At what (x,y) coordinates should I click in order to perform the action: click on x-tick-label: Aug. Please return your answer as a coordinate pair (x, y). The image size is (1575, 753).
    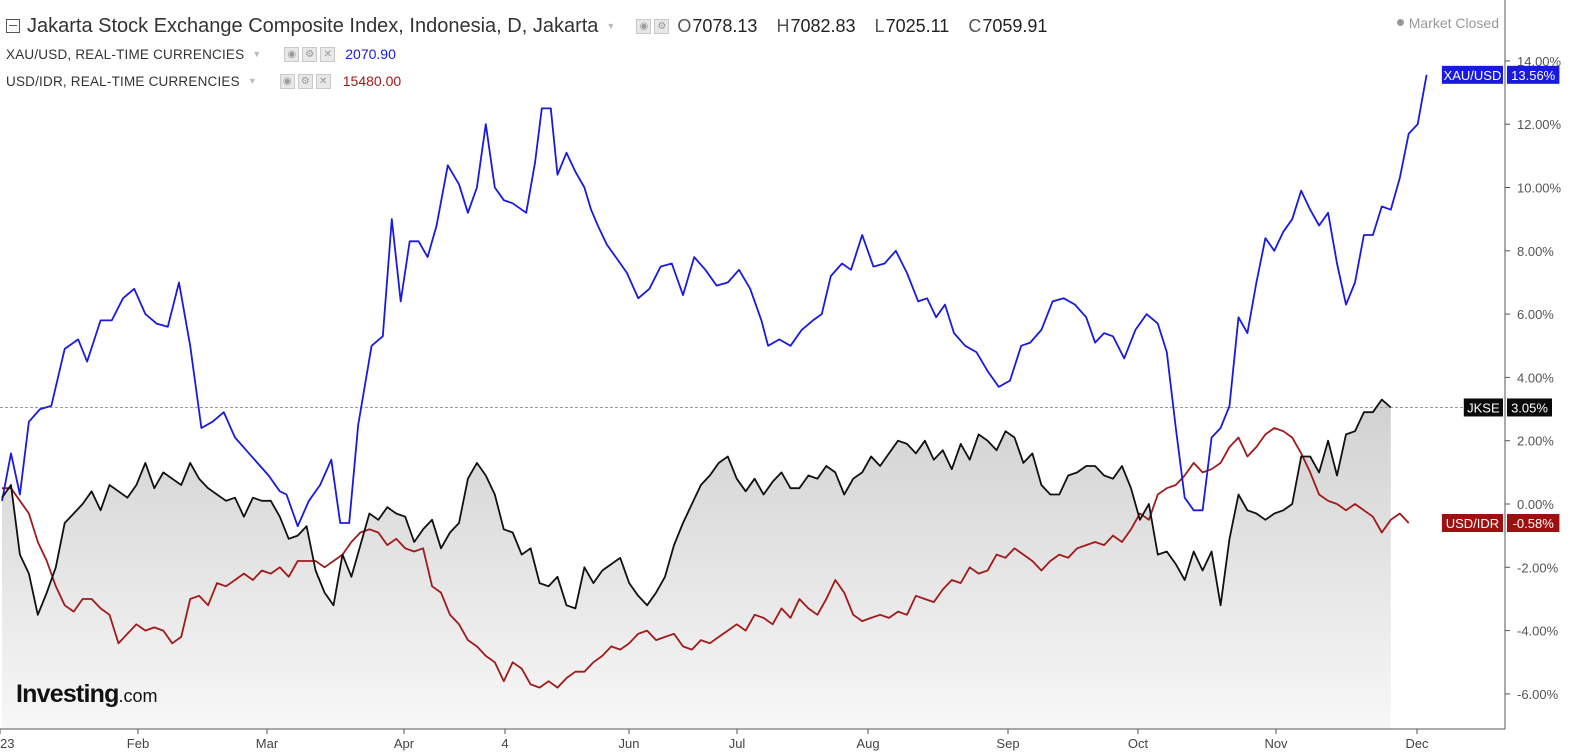
    Looking at the image, I should click on (867, 743).